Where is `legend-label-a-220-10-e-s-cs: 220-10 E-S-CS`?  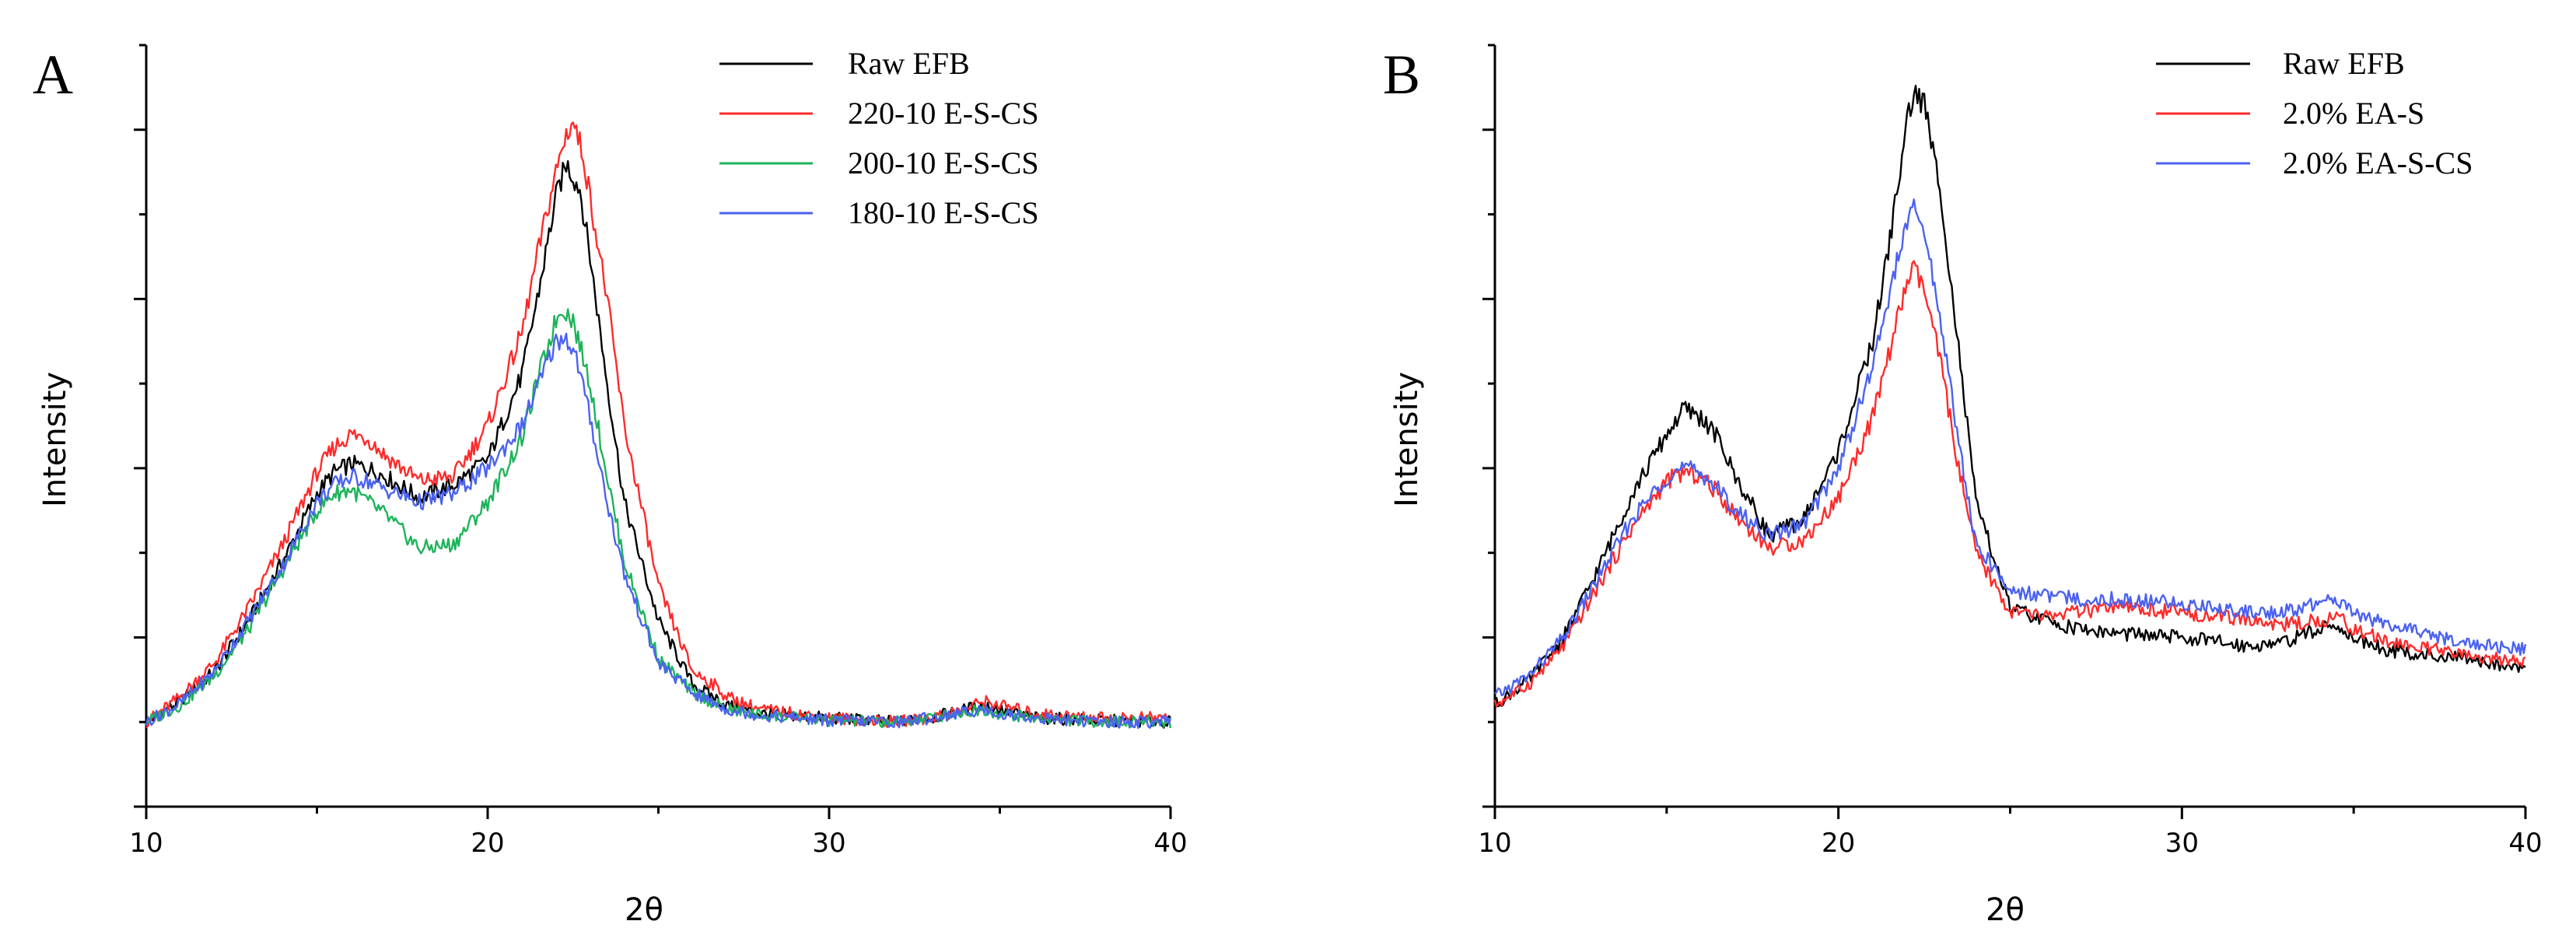 legend-label-a-220-10-e-s-cs: 220-10 E-S-CS is located at coordinates (944, 113).